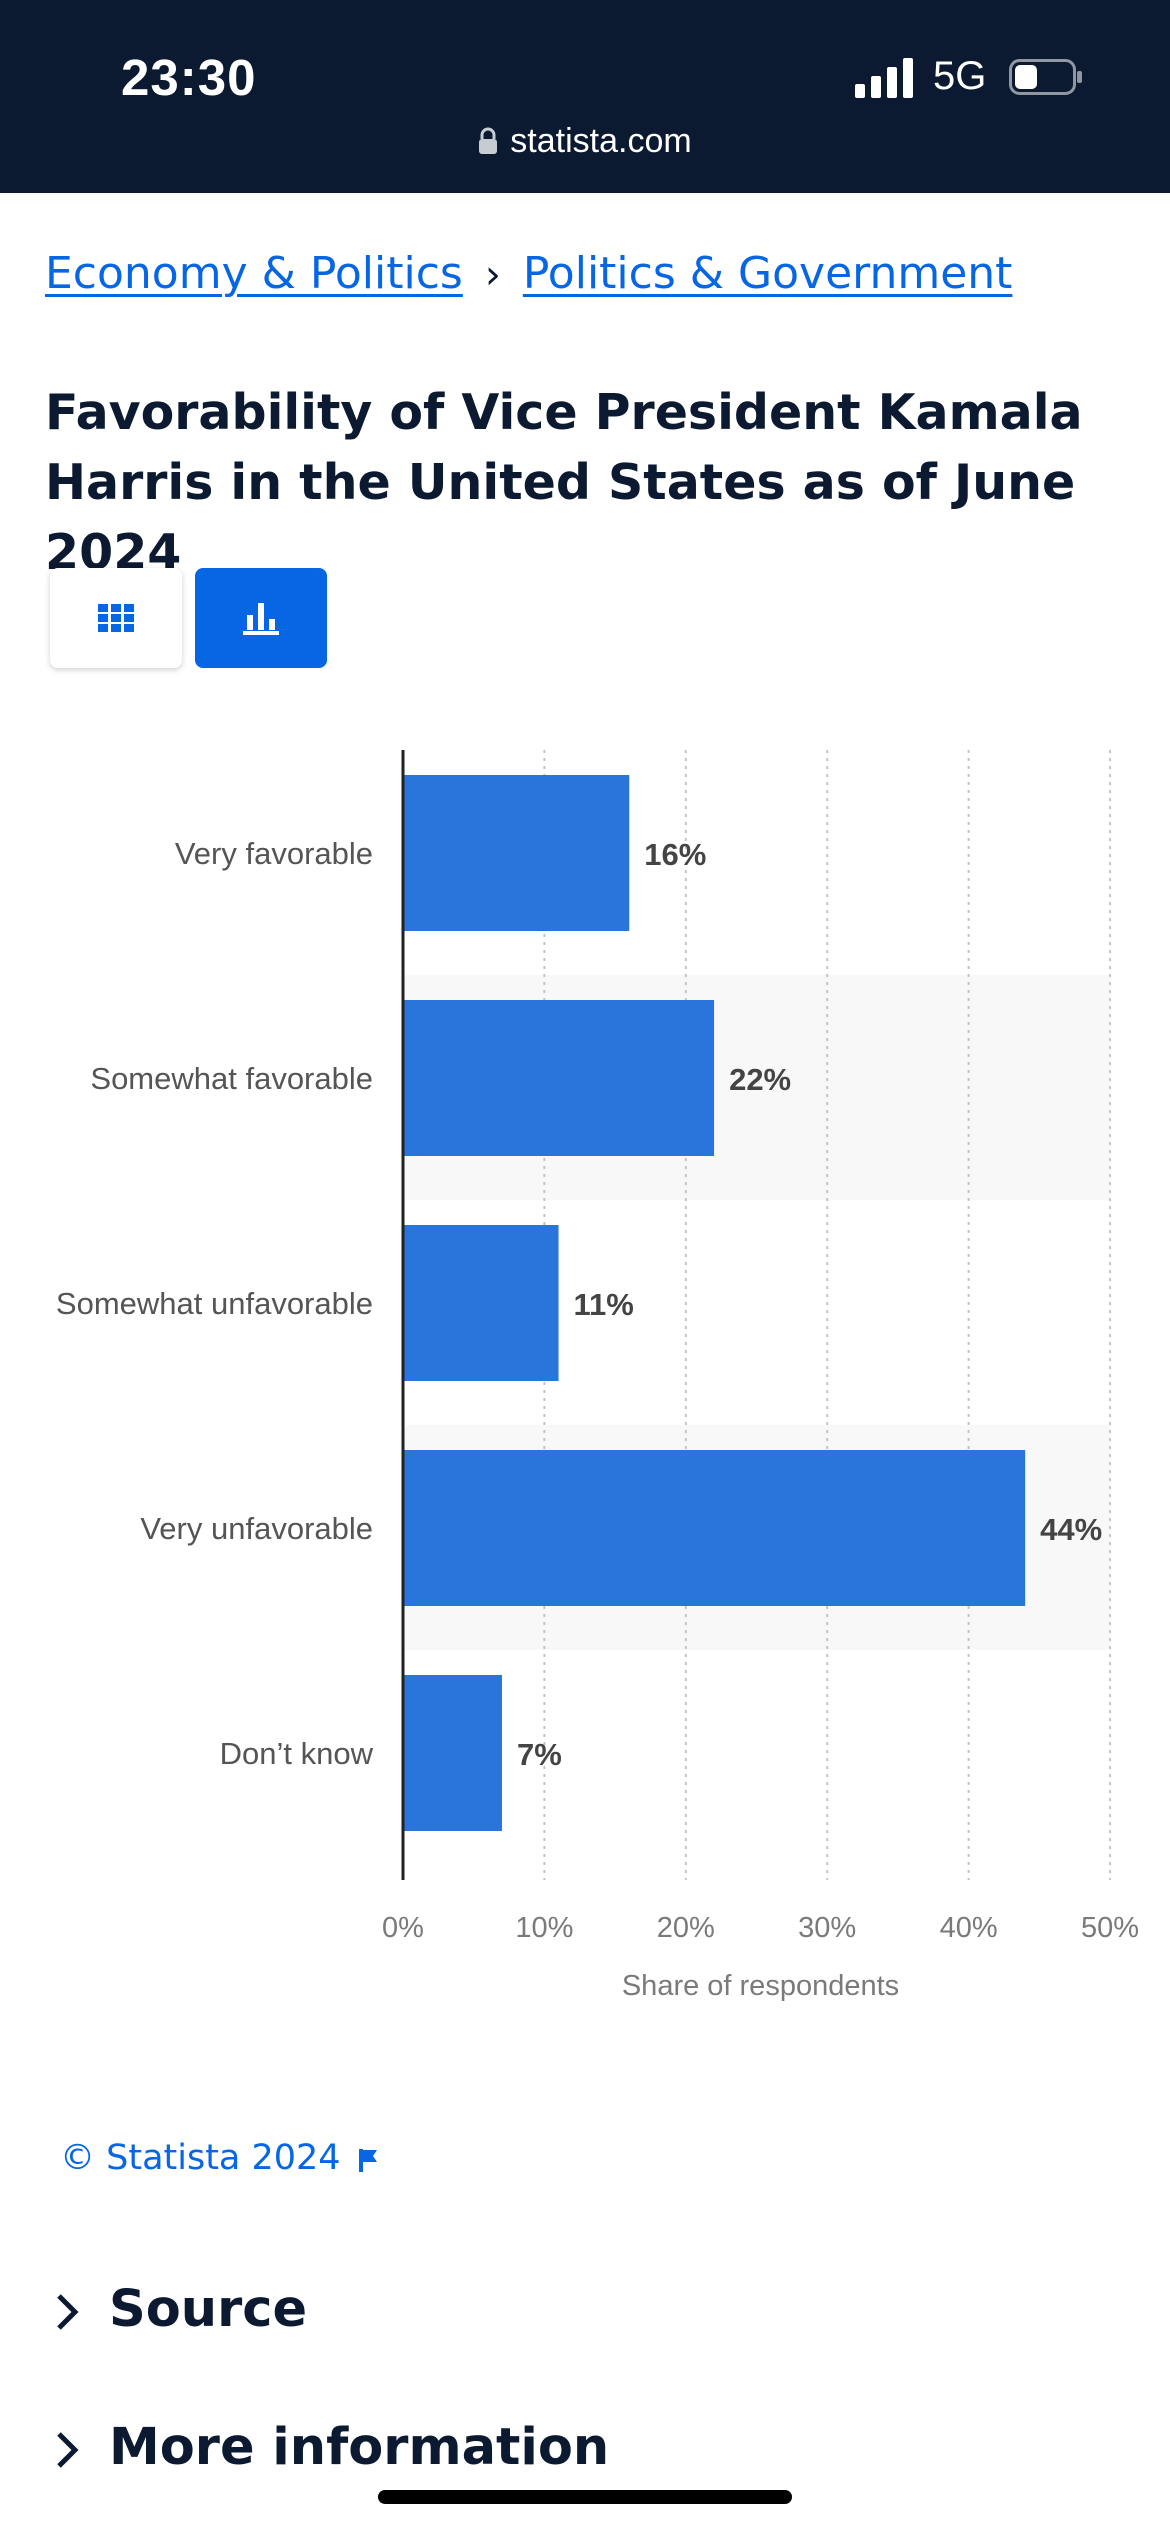 This screenshot has width=1170, height=2532. What do you see at coordinates (254, 273) in the screenshot?
I see `breadcrumb-link-economy-politics: Economy & Politics` at bounding box center [254, 273].